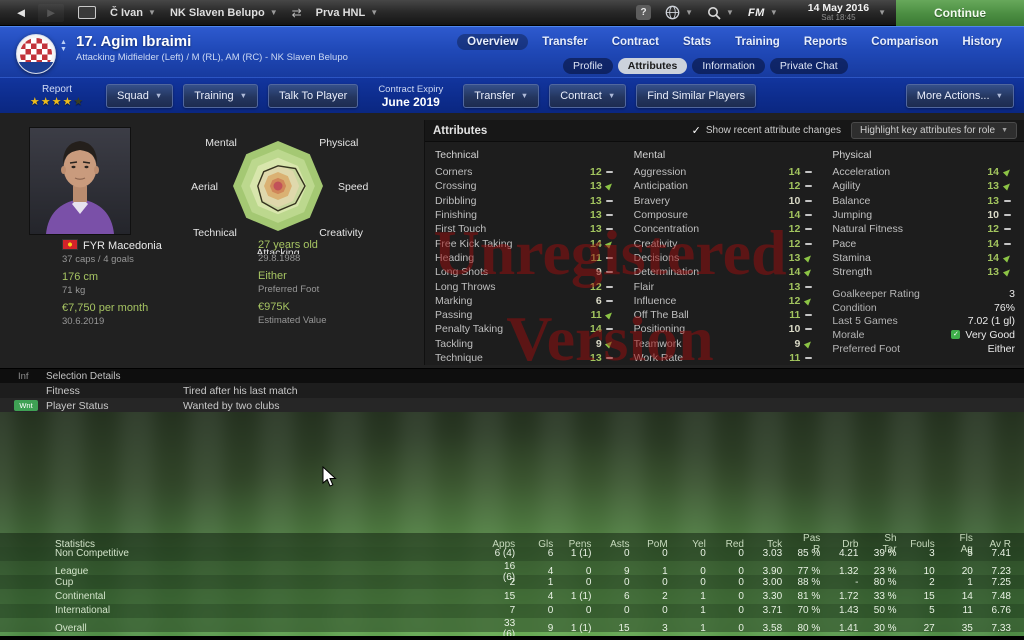 Image resolution: width=1024 pixels, height=640 pixels. What do you see at coordinates (697, 42) in the screenshot?
I see `tab-stats: Stats` at bounding box center [697, 42].